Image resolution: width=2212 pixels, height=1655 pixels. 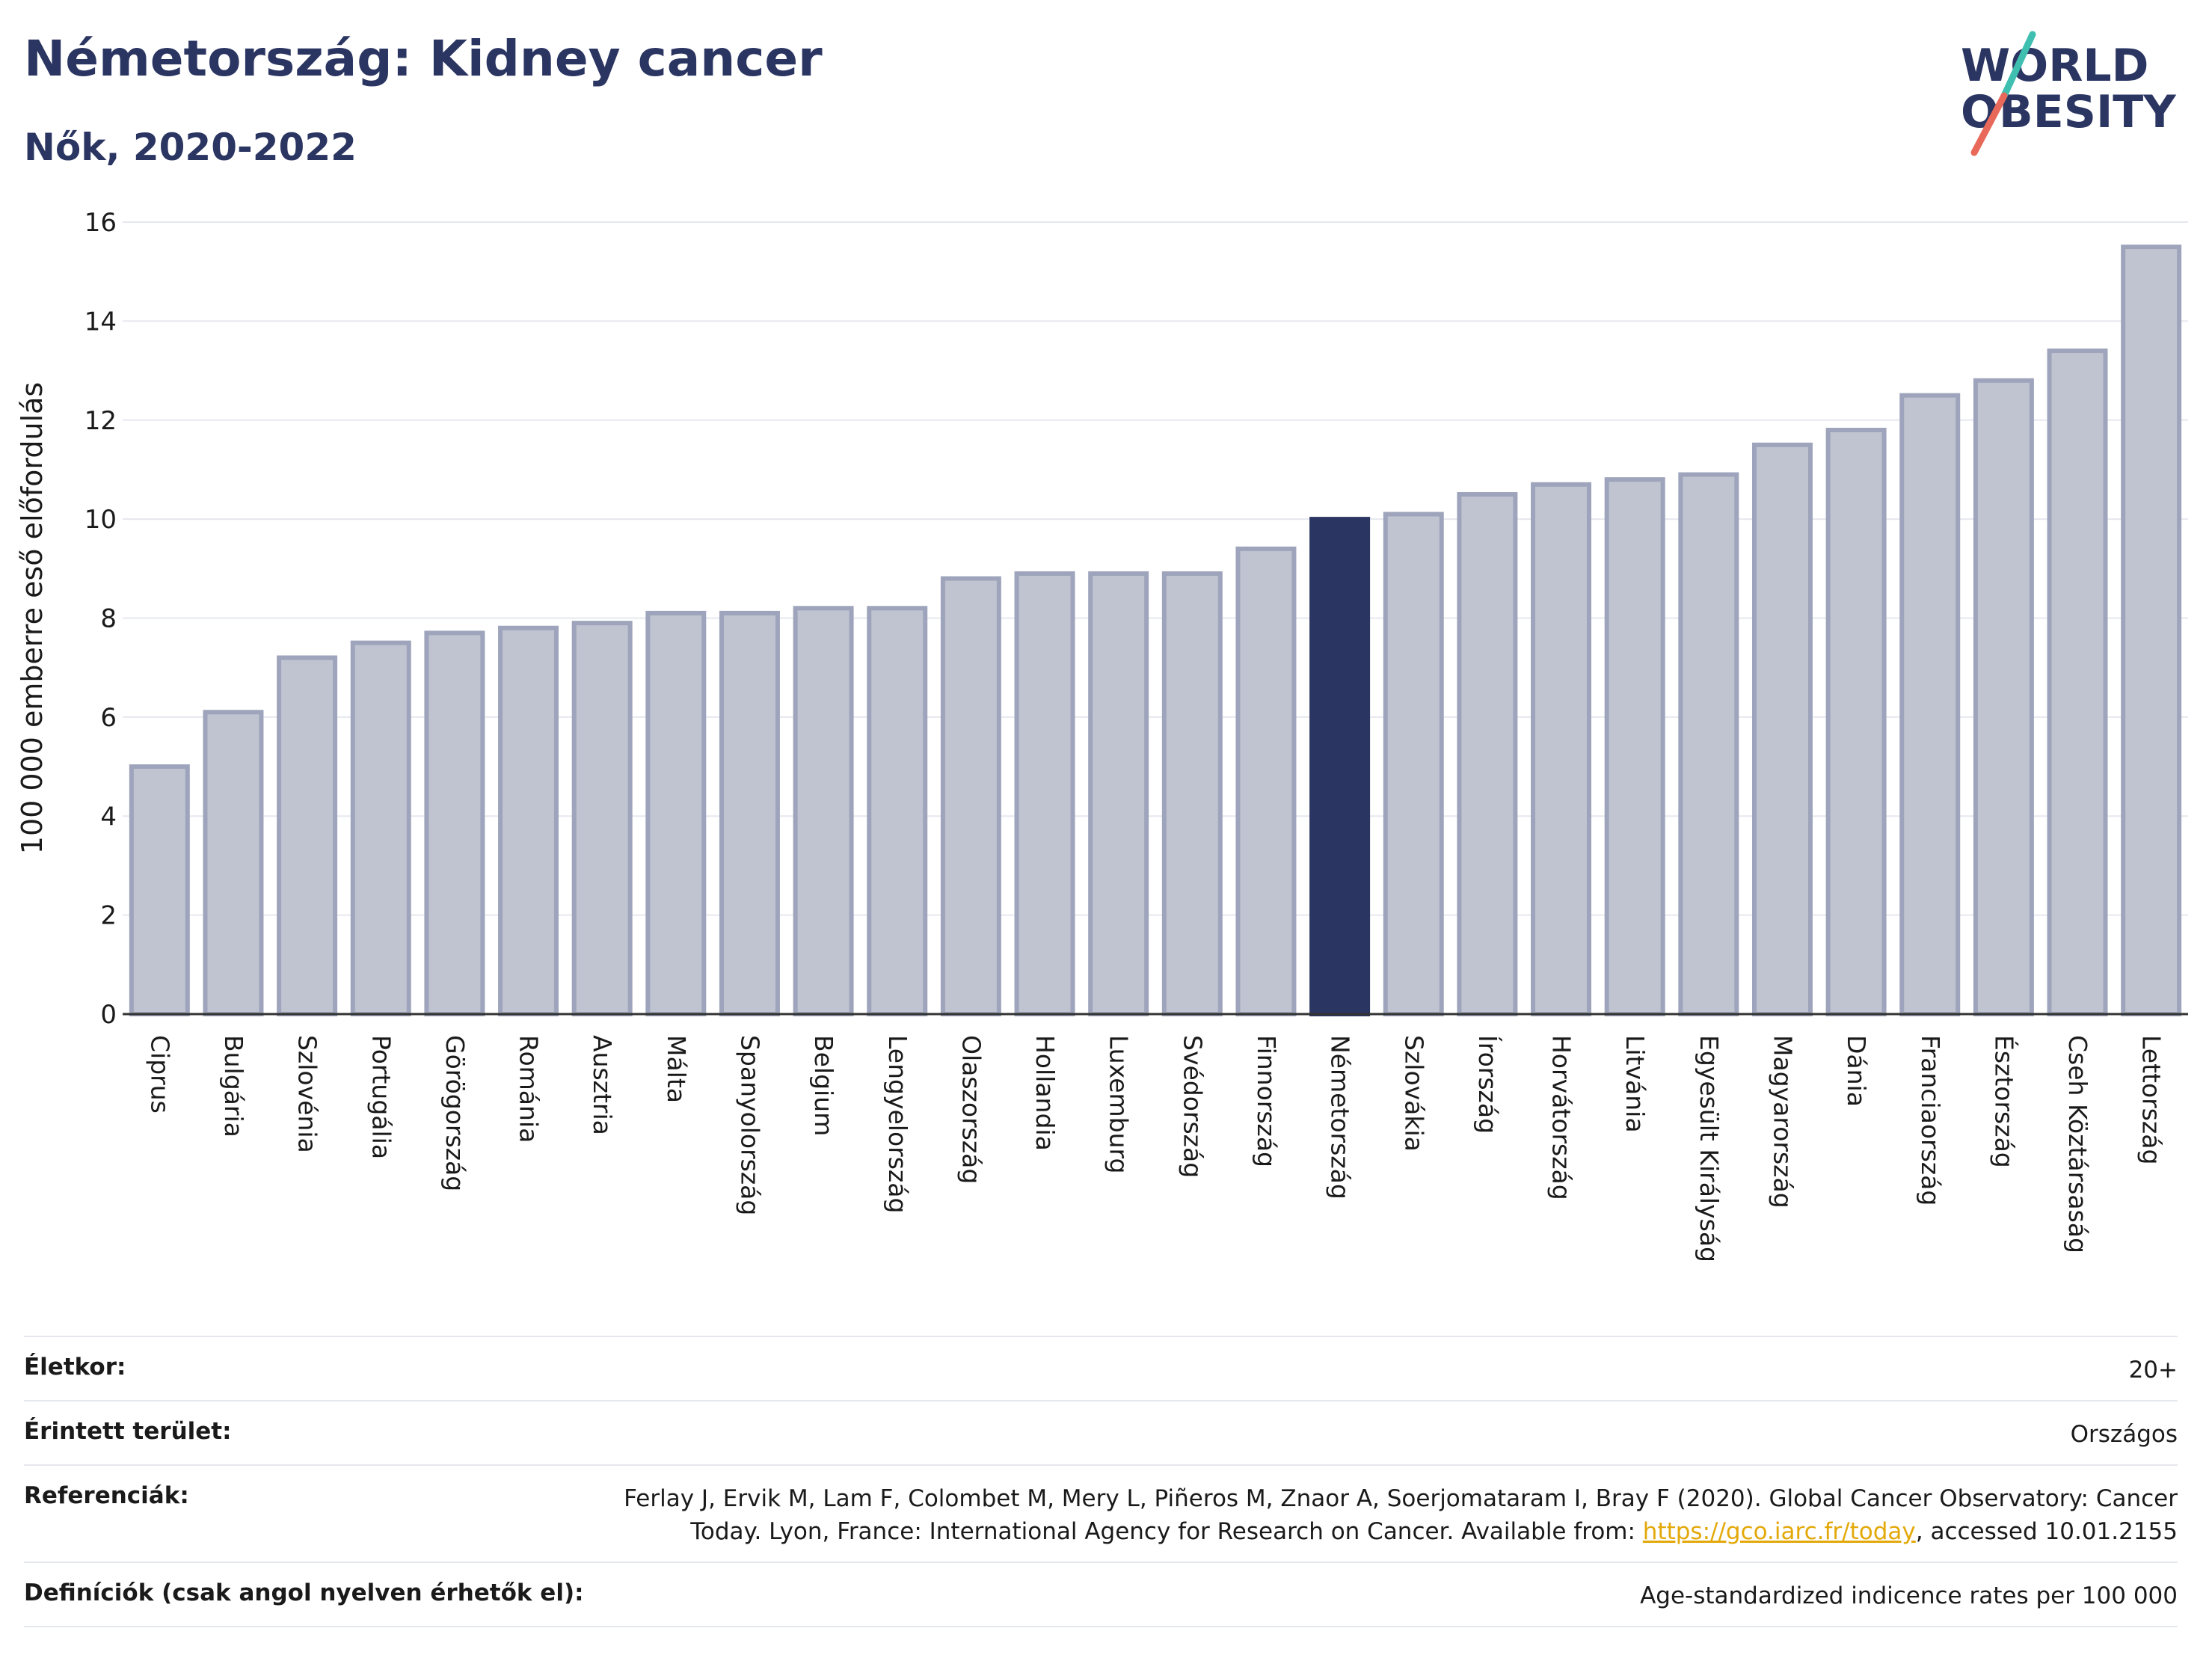 What do you see at coordinates (1101, 1368) in the screenshot?
I see `info-row-age: Életkor: 20+` at bounding box center [1101, 1368].